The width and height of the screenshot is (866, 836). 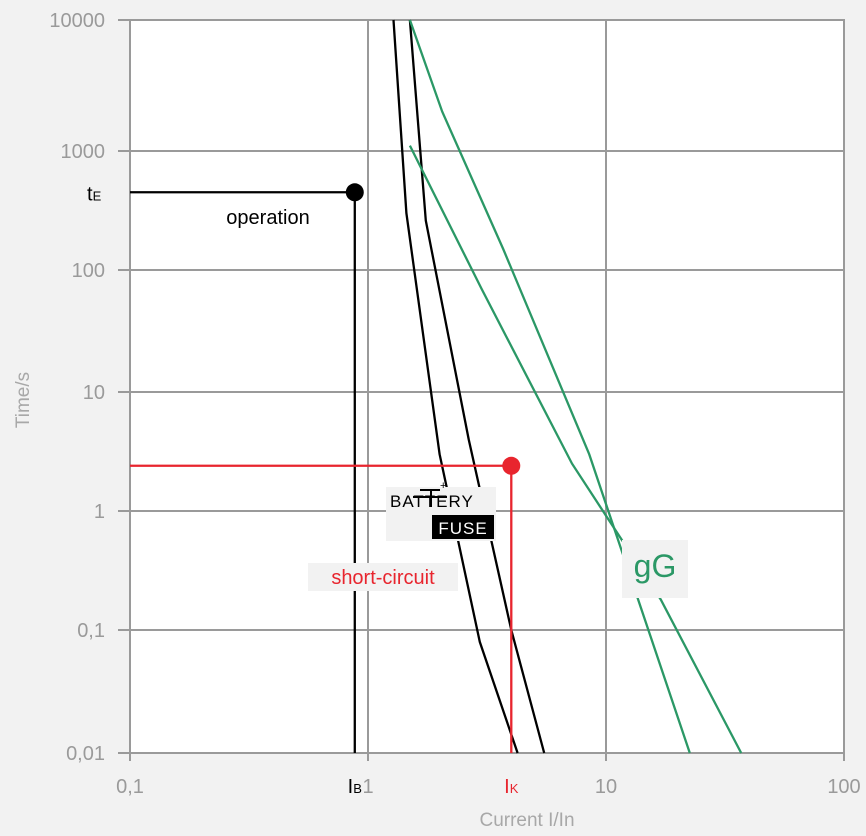 What do you see at coordinates (23, 400) in the screenshot?
I see `y-axis-title: Time/s` at bounding box center [23, 400].